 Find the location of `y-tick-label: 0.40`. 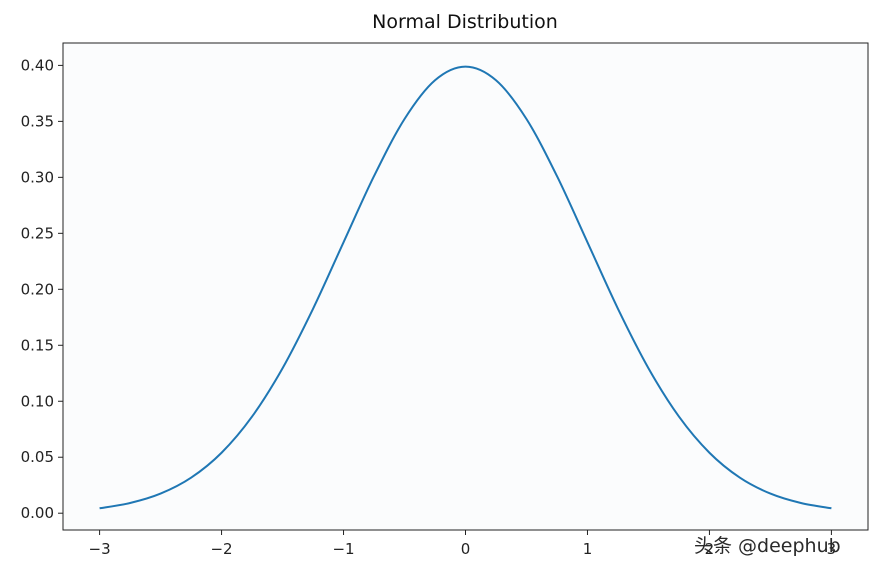

y-tick-label: 0.40 is located at coordinates (37, 65).